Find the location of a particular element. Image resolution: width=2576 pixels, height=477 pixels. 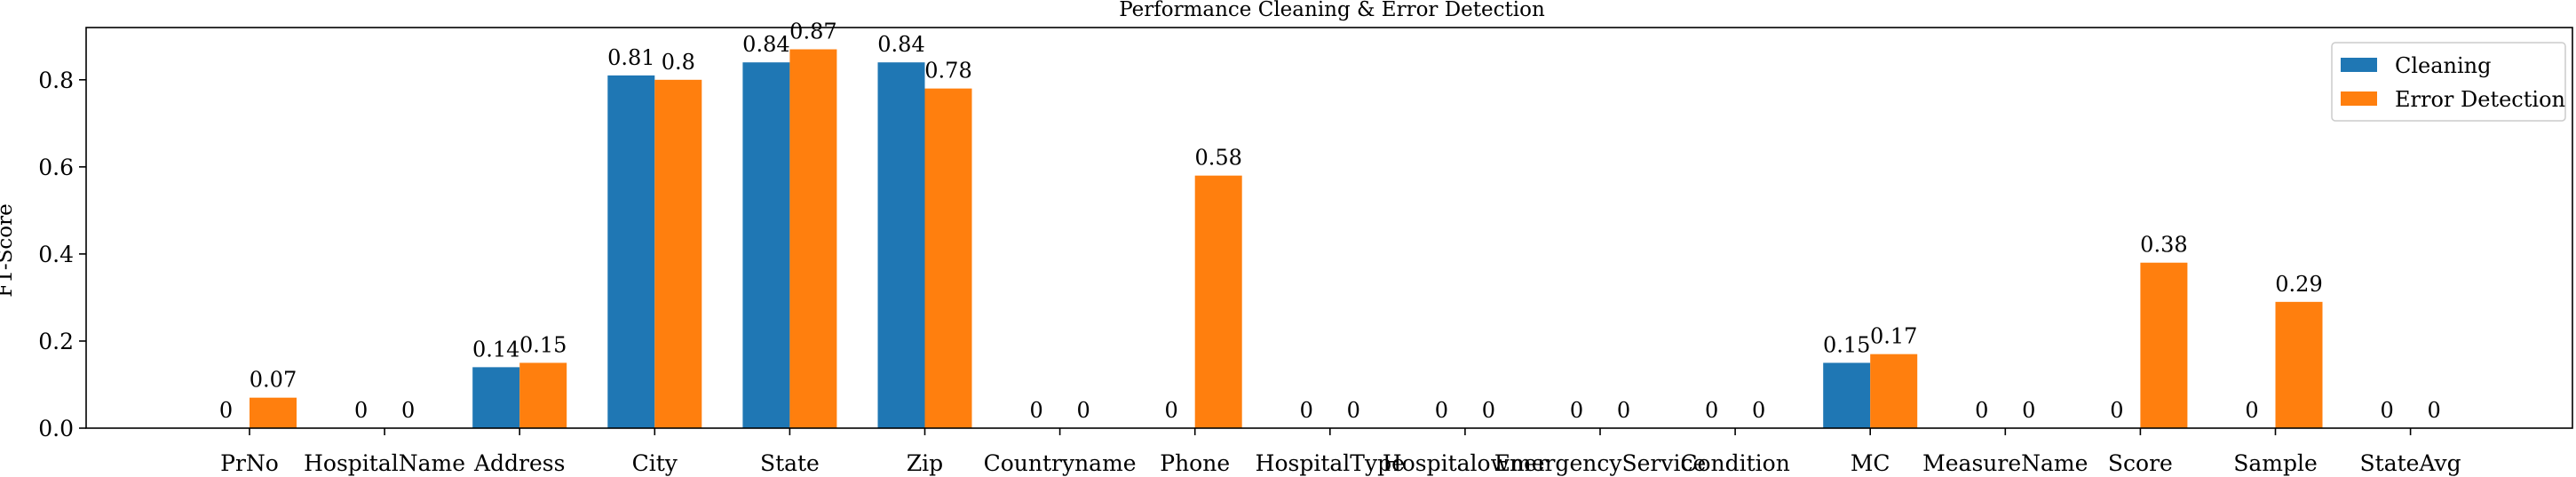

x-tick-label-stateavg: StateAvg is located at coordinates (2411, 463).